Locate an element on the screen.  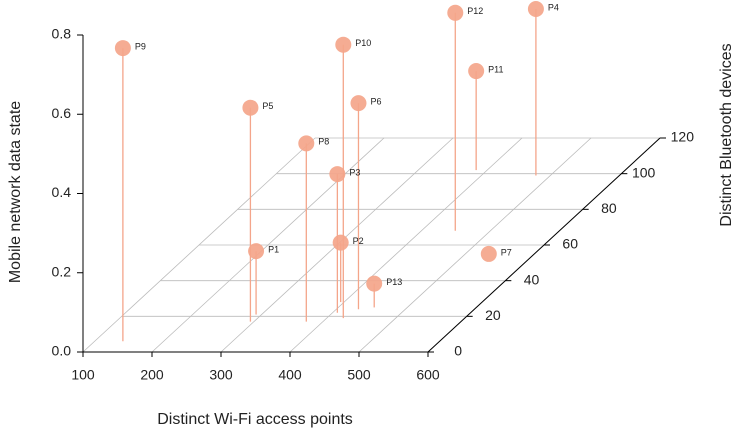
point-label: P8 is located at coordinates (323, 142).